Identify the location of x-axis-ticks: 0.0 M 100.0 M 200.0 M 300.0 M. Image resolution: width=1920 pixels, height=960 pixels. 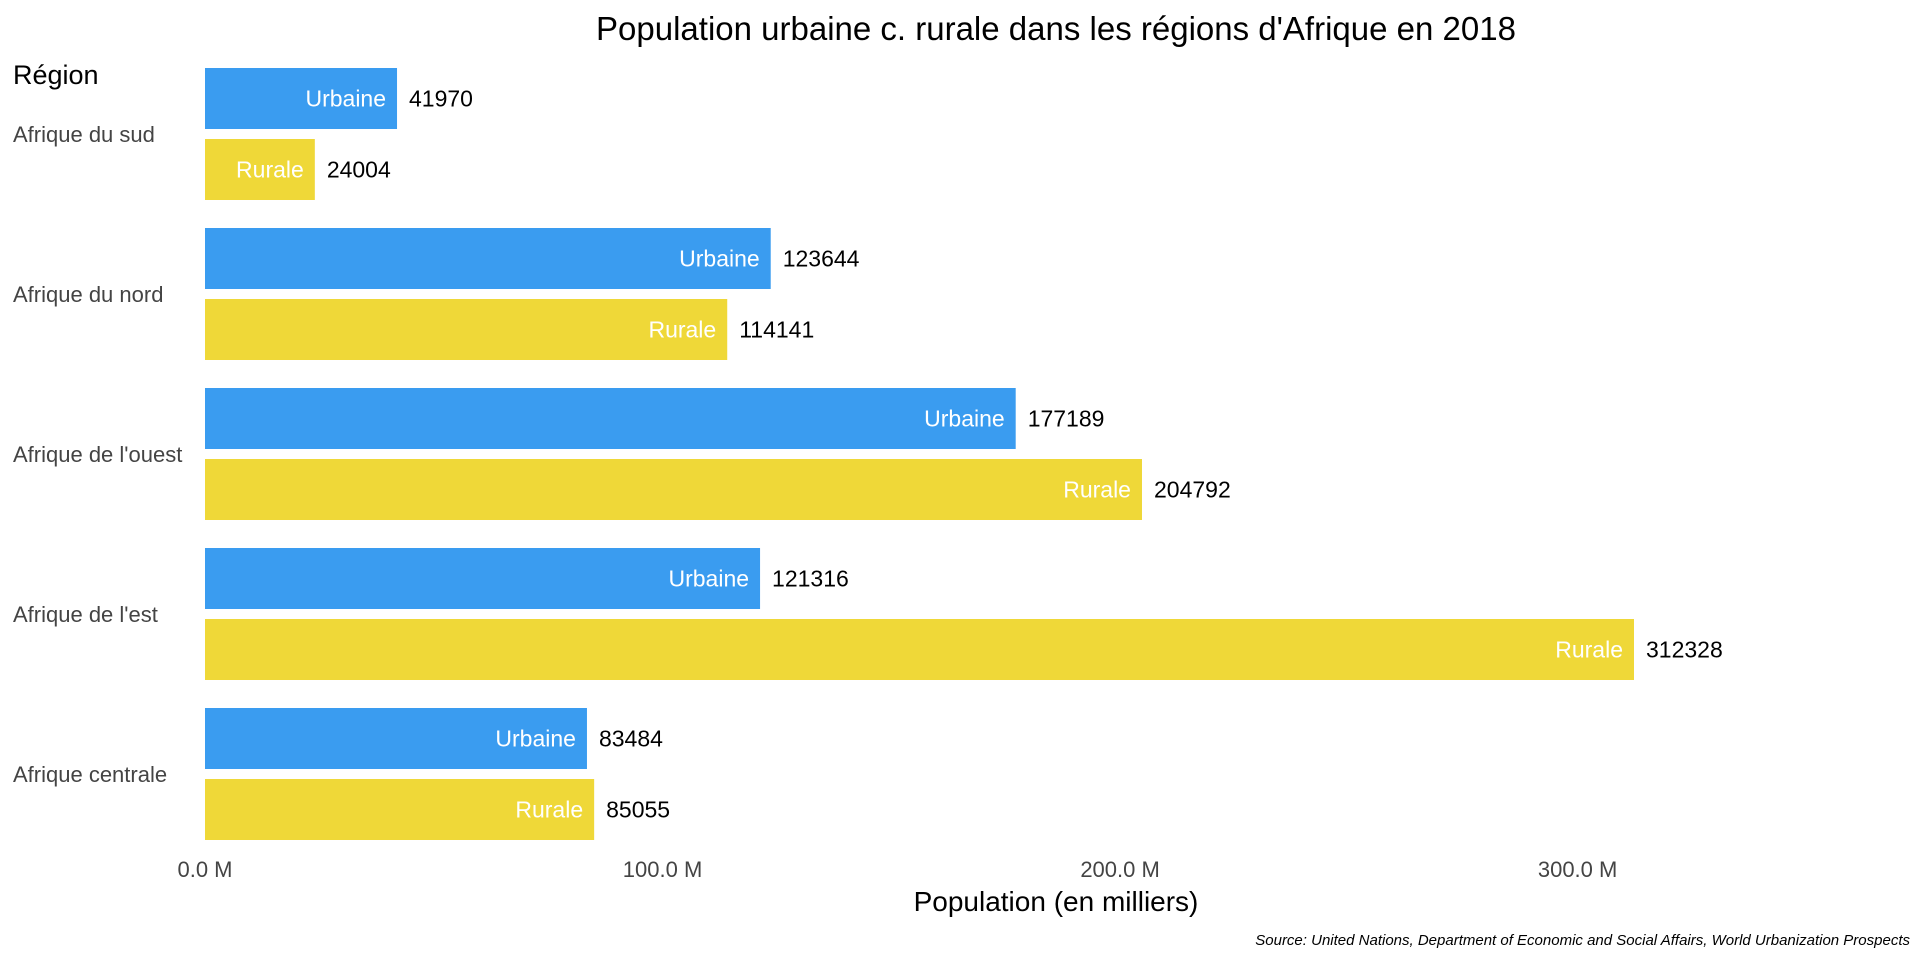
(897, 869).